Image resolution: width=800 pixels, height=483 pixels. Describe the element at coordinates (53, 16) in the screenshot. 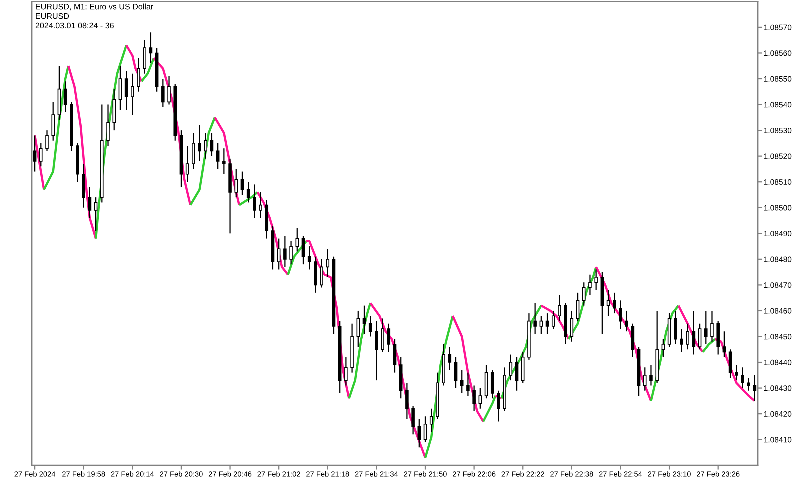

I see `text: EURUSD` at that location.